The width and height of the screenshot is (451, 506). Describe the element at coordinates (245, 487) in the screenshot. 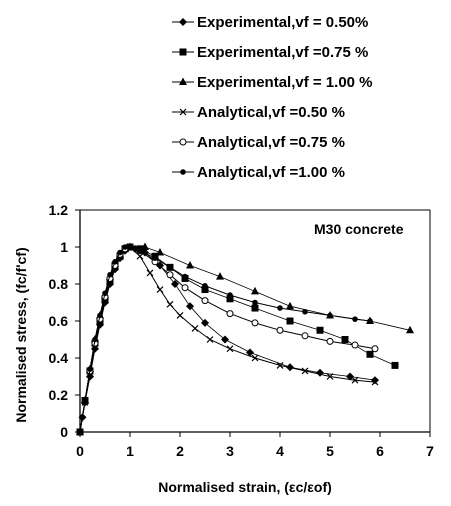

I see `x-axis-label: Normalised strain, (εc/εof)` at that location.